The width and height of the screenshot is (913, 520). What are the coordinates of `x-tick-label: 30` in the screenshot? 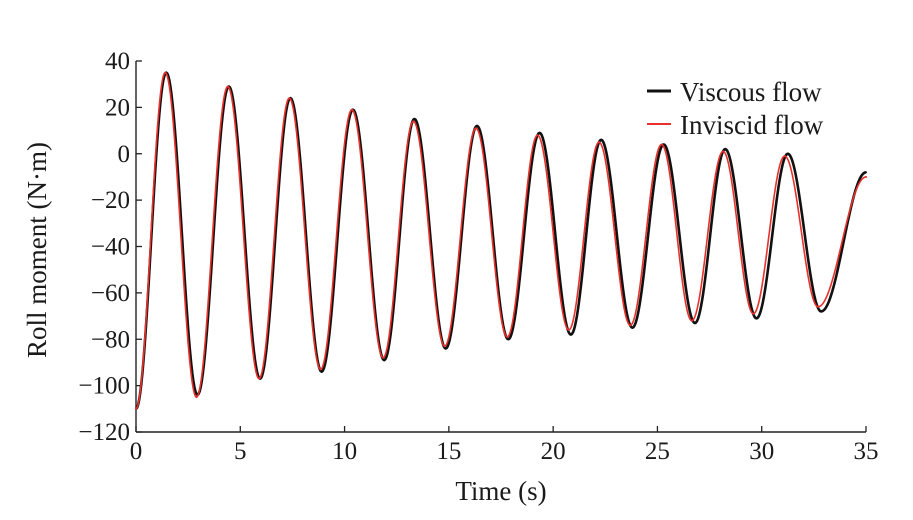 It's located at (761, 451).